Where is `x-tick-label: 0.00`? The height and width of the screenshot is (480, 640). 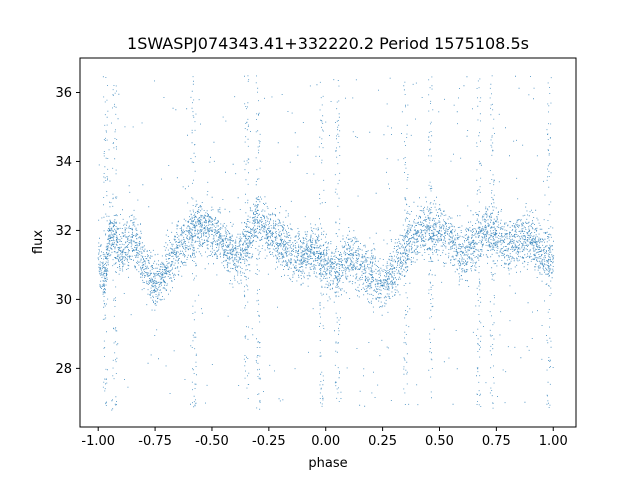 x-tick-label: 0.00 is located at coordinates (325, 441).